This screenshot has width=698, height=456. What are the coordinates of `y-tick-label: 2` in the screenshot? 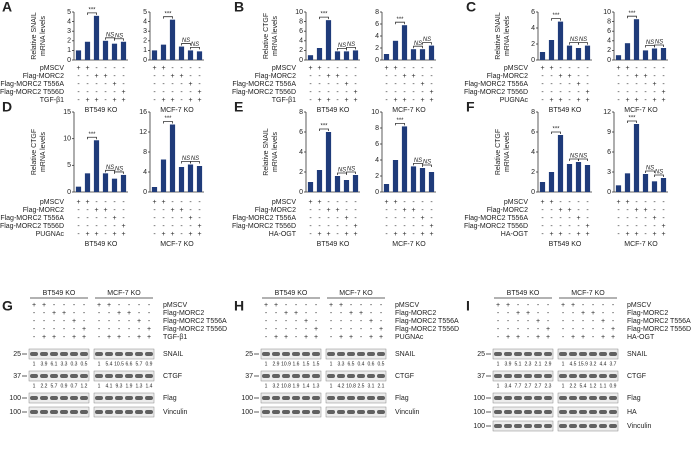 It's located at (69, 41).